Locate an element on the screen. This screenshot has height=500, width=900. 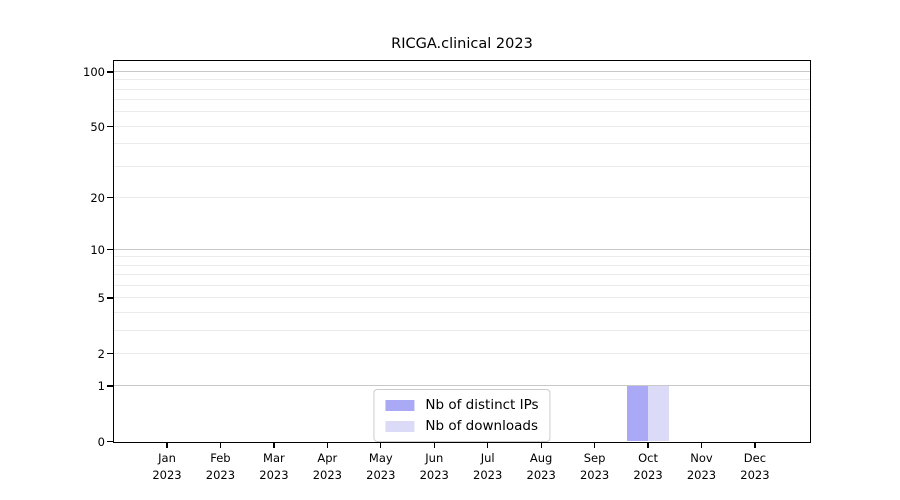
x-tick-label: Aug 2023 is located at coordinates (541, 467).